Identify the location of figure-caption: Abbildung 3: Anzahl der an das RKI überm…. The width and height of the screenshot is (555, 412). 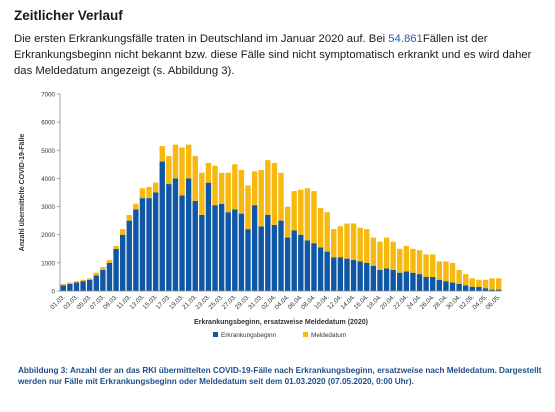
(280, 376).